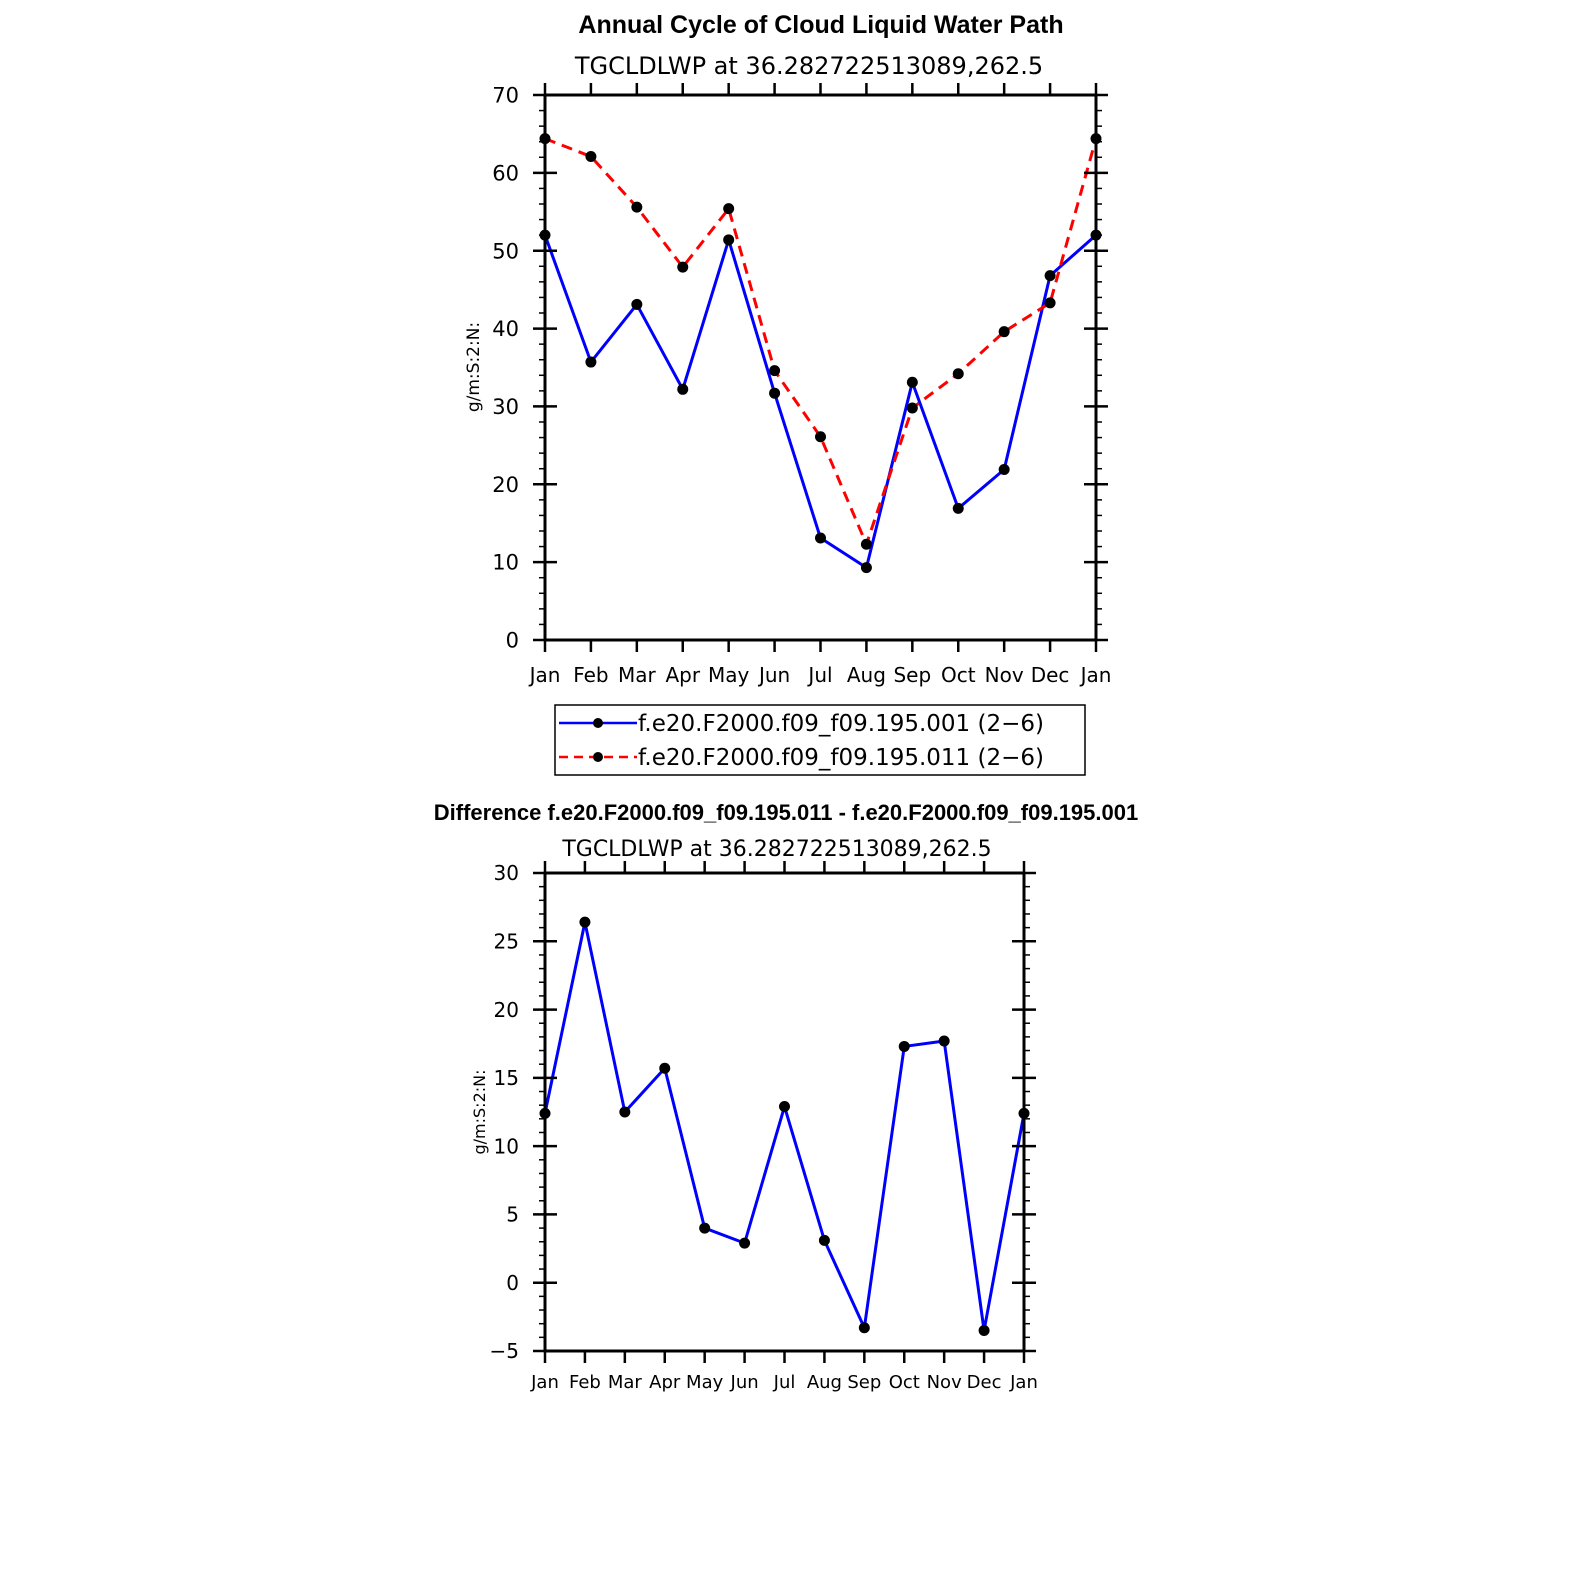 This screenshot has width=1574, height=1574. I want to click on chart-1-frame, so click(820, 367).